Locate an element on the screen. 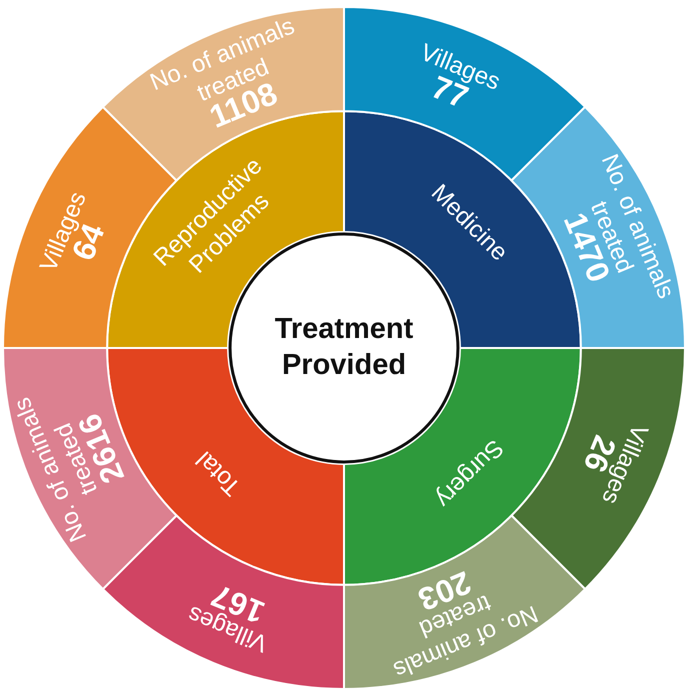  text: Treatment Provided is located at coordinates (344, 347).